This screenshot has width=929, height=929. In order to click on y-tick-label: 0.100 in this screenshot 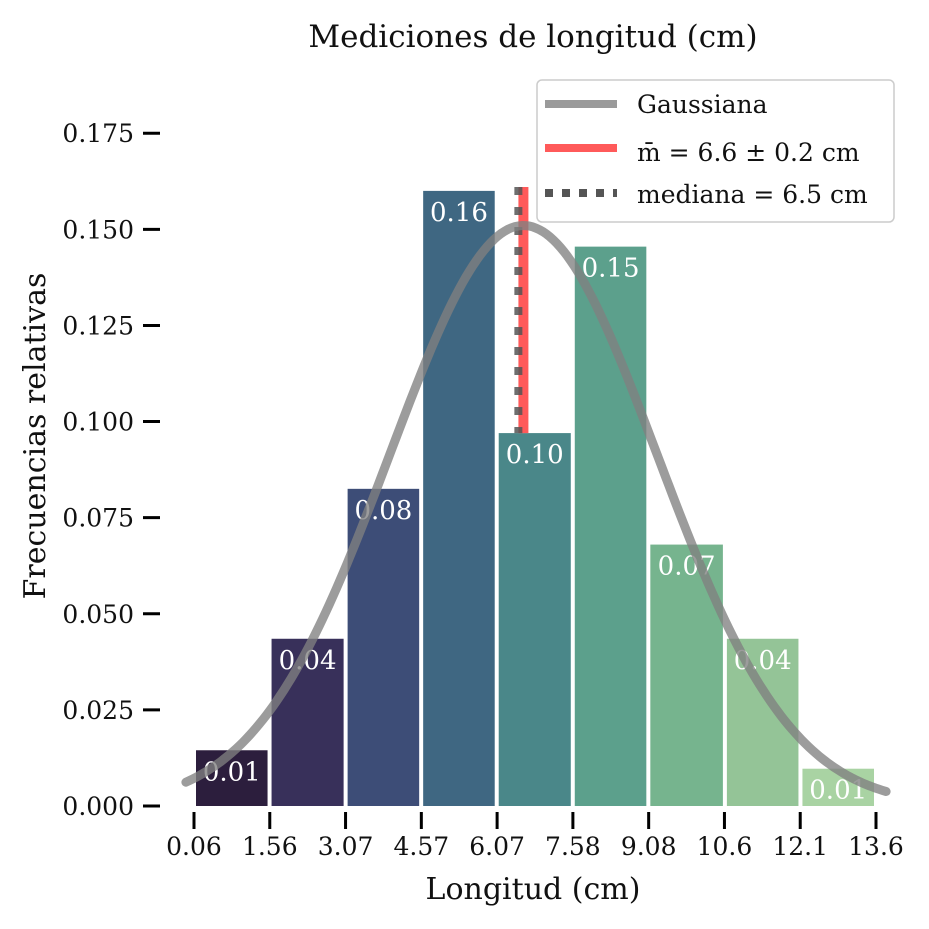, I will do `click(98, 422)`.